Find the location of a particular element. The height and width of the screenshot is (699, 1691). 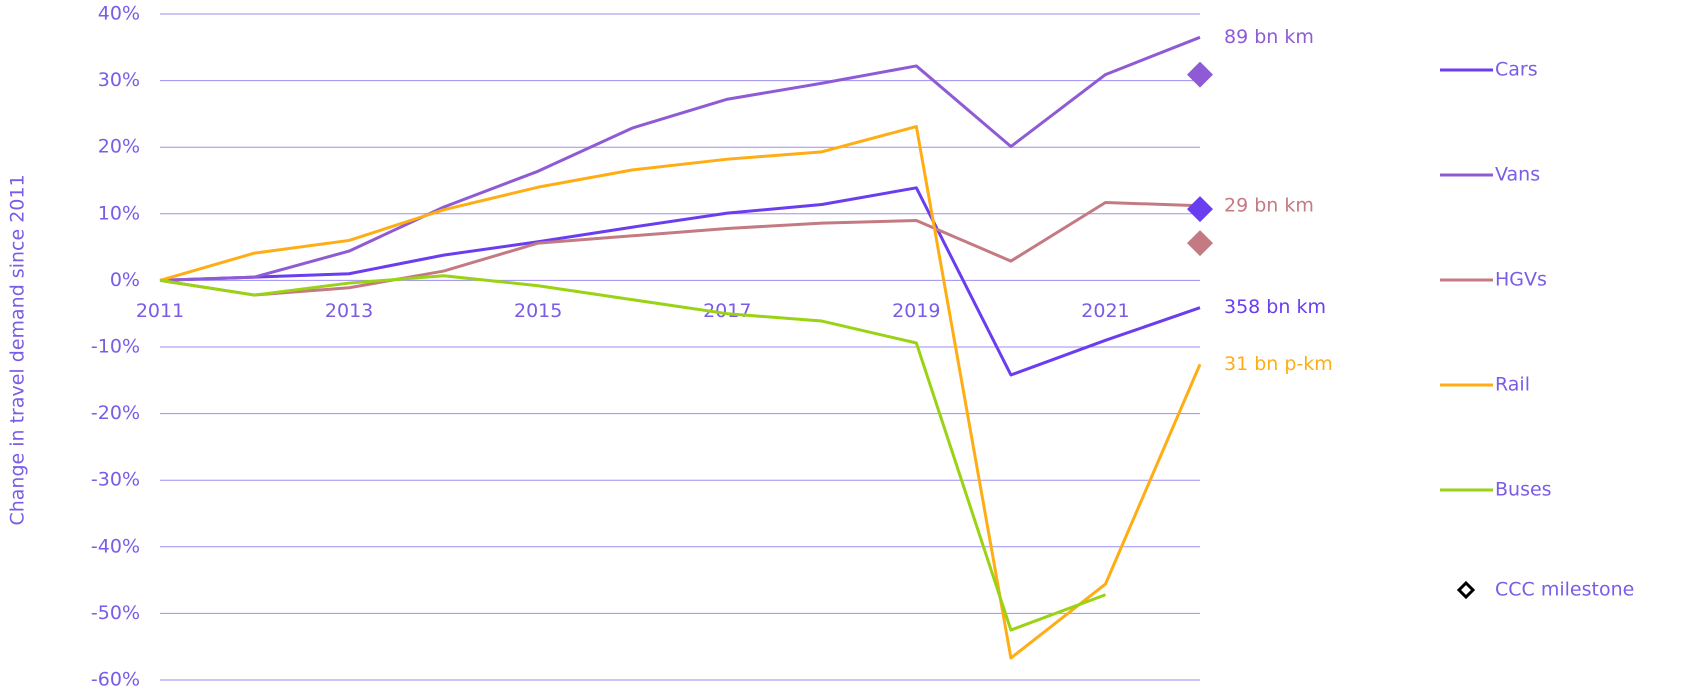

x-tick-label: 2011 is located at coordinates (160, 311).